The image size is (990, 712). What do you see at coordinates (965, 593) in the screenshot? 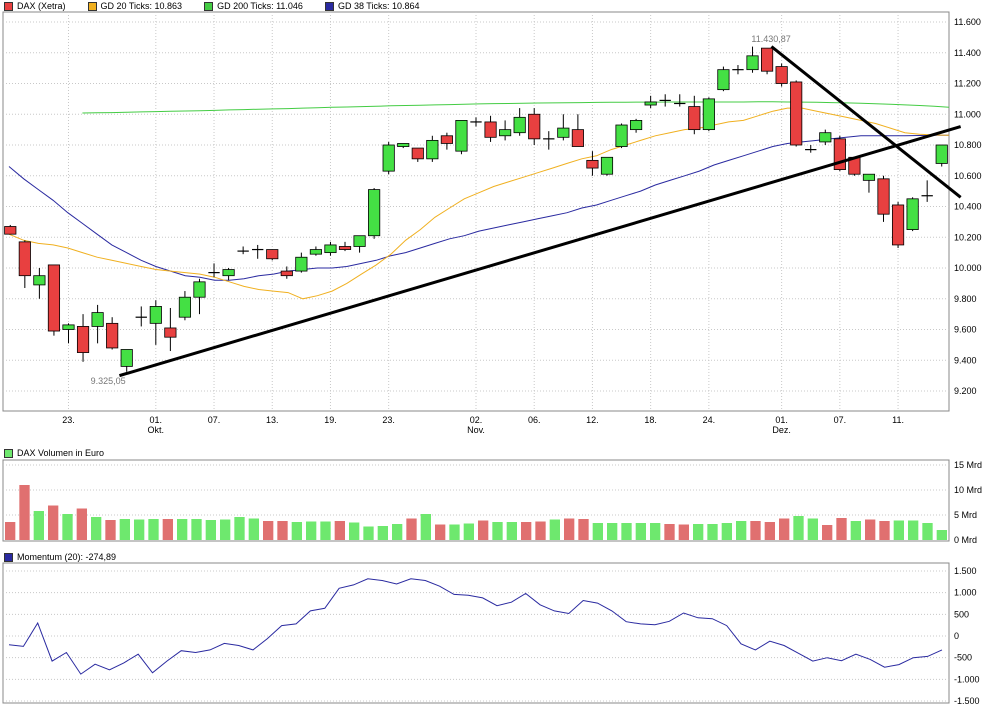
I see `momentum-ytick-label: 1.000` at bounding box center [965, 593].